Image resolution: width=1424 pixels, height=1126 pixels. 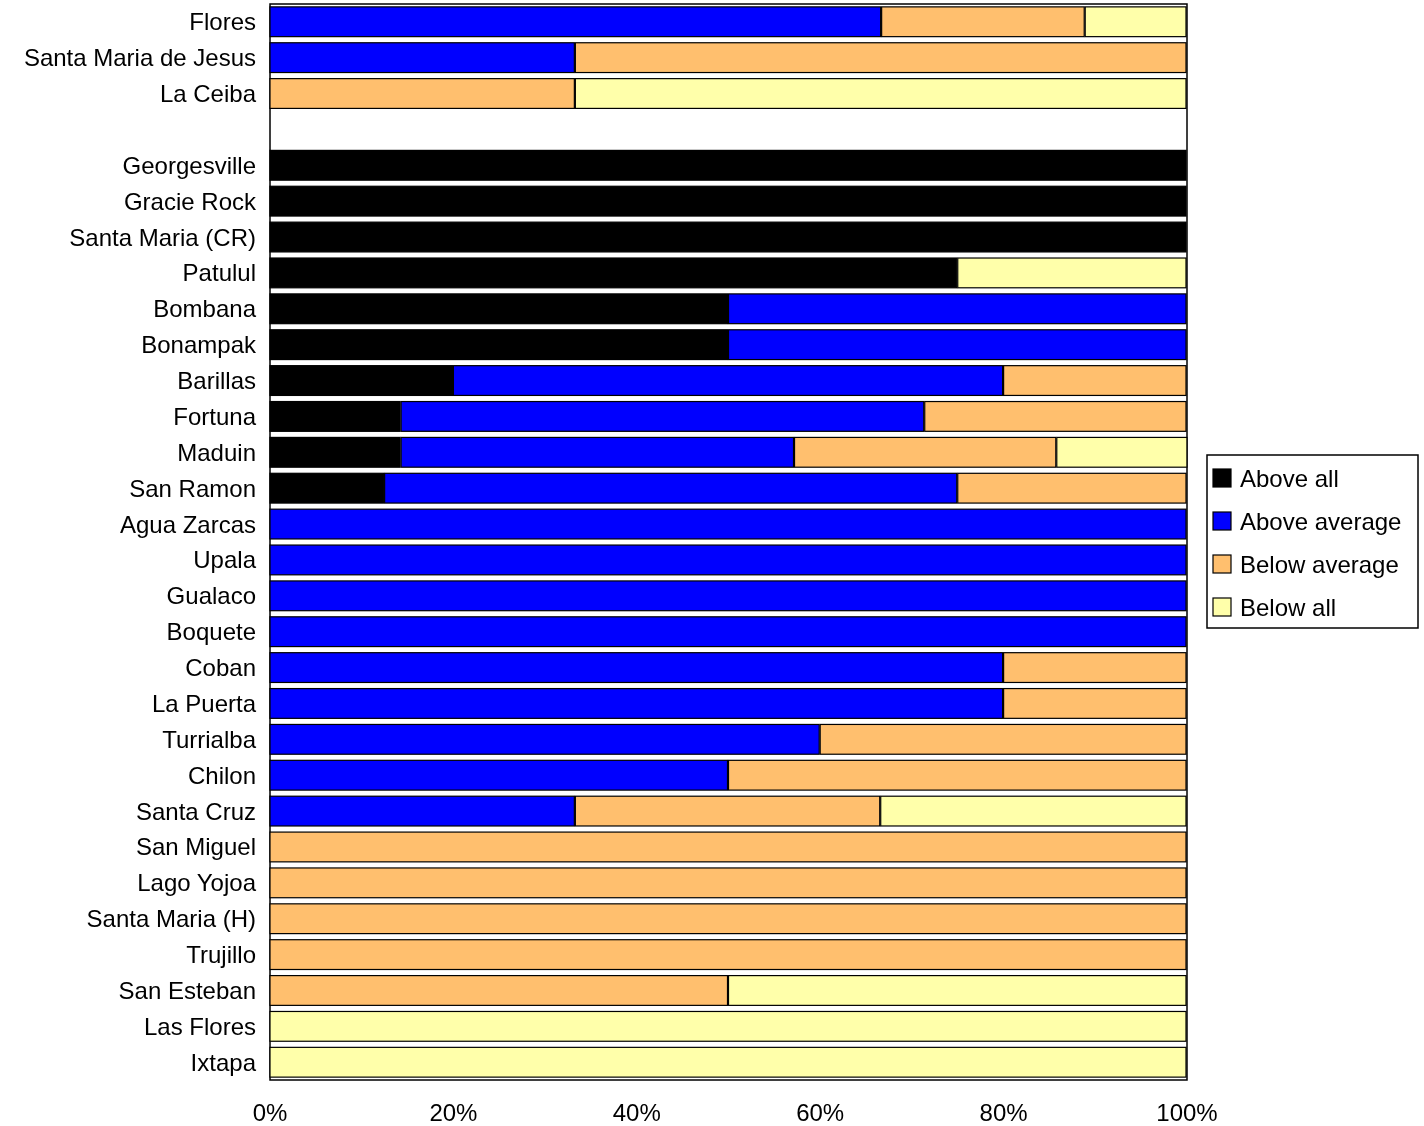 What do you see at coordinates (270, 1112) in the screenshot?
I see `x-tick-label: 0%` at bounding box center [270, 1112].